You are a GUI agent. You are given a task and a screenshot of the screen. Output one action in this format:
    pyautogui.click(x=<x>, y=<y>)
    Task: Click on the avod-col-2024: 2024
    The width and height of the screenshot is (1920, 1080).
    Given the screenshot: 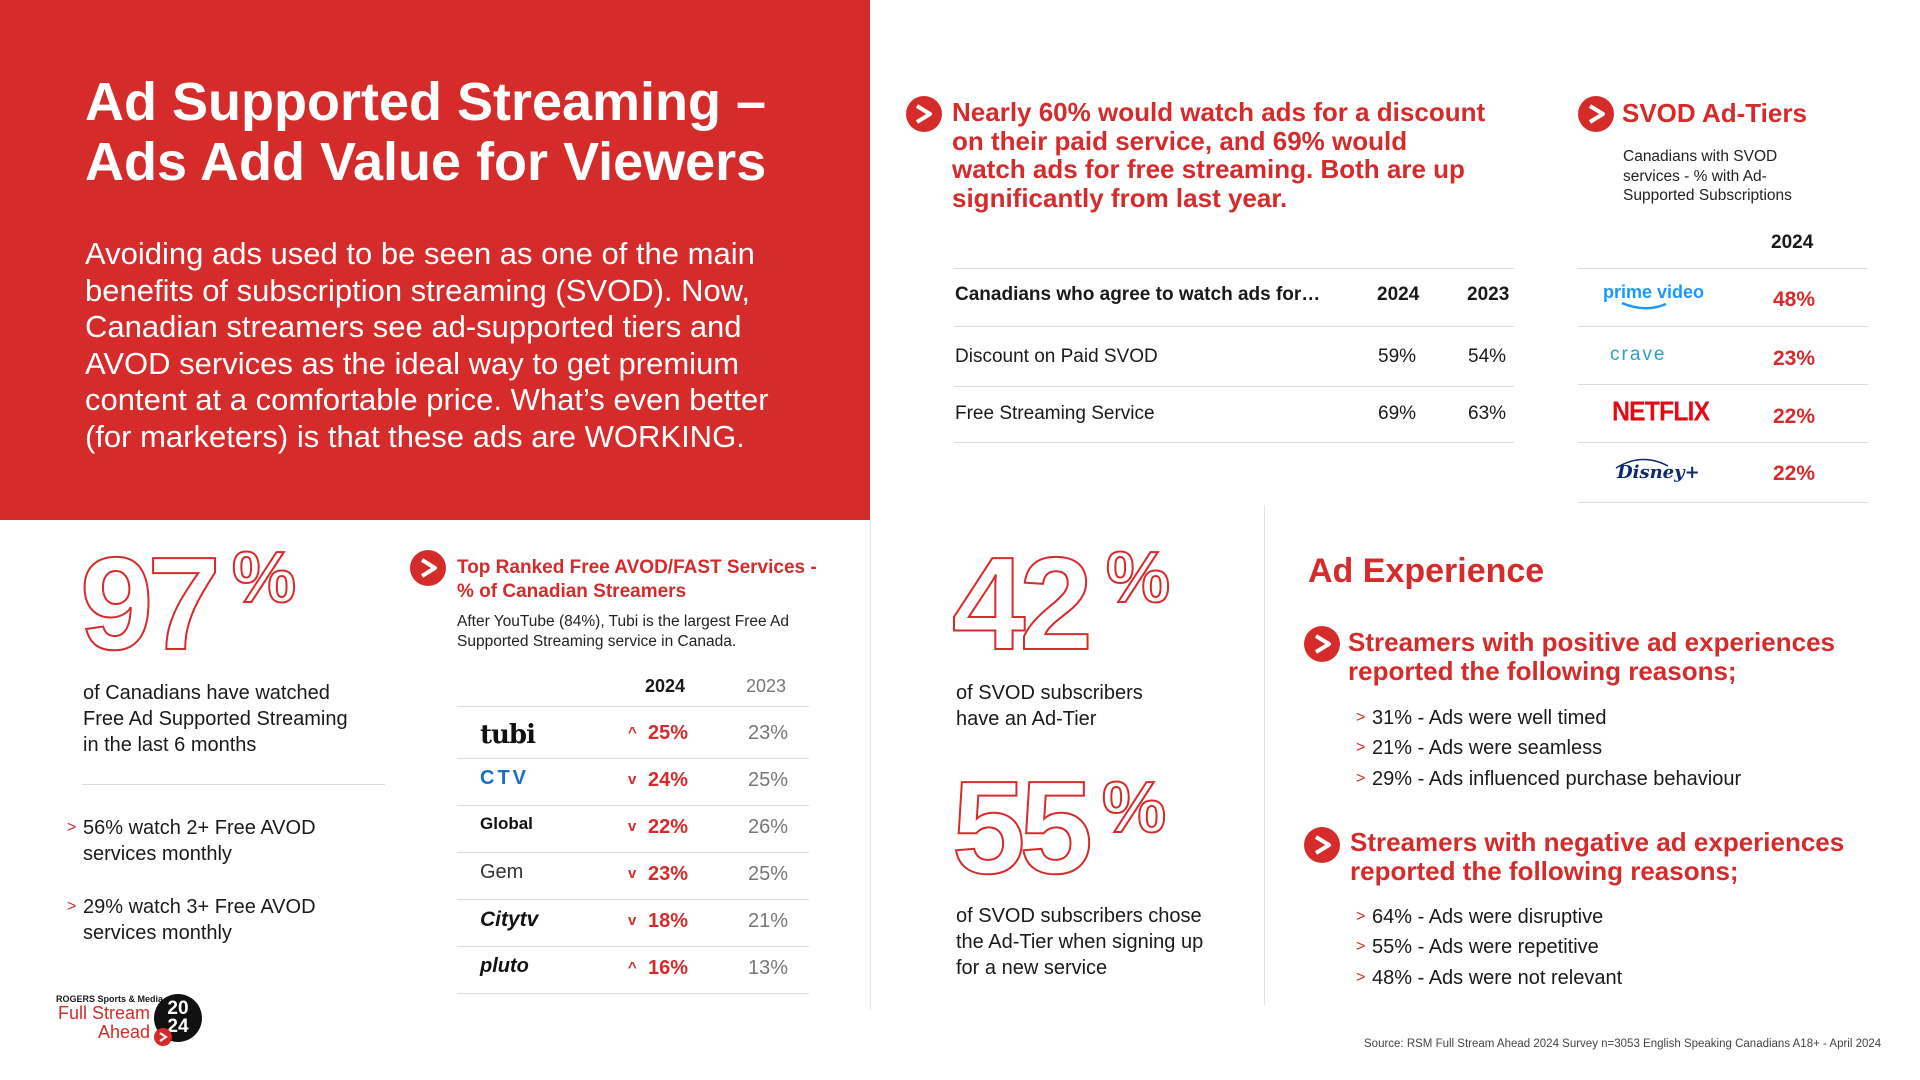 What is the action you would take?
    pyautogui.click(x=665, y=686)
    